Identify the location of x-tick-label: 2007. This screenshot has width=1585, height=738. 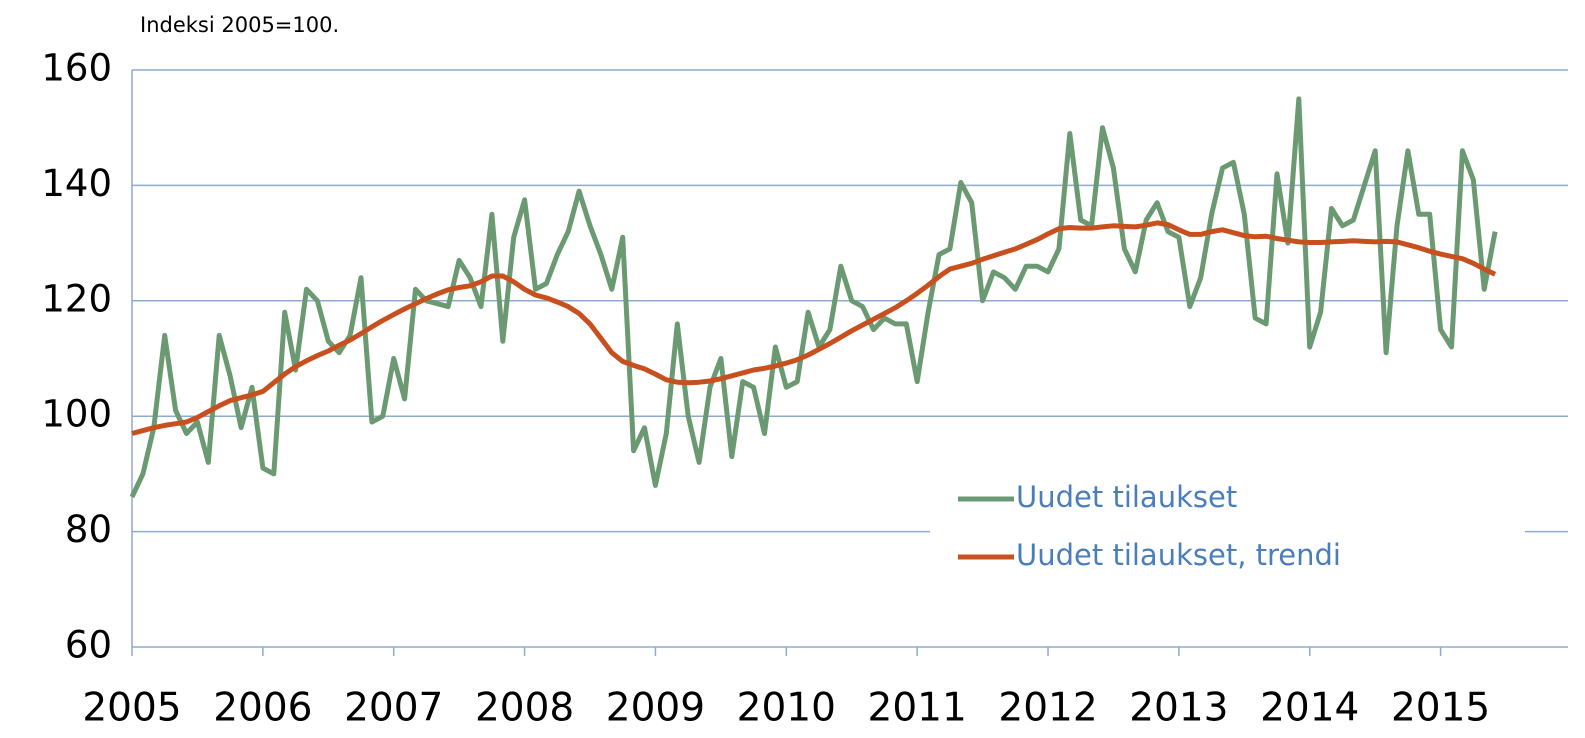
(393, 708).